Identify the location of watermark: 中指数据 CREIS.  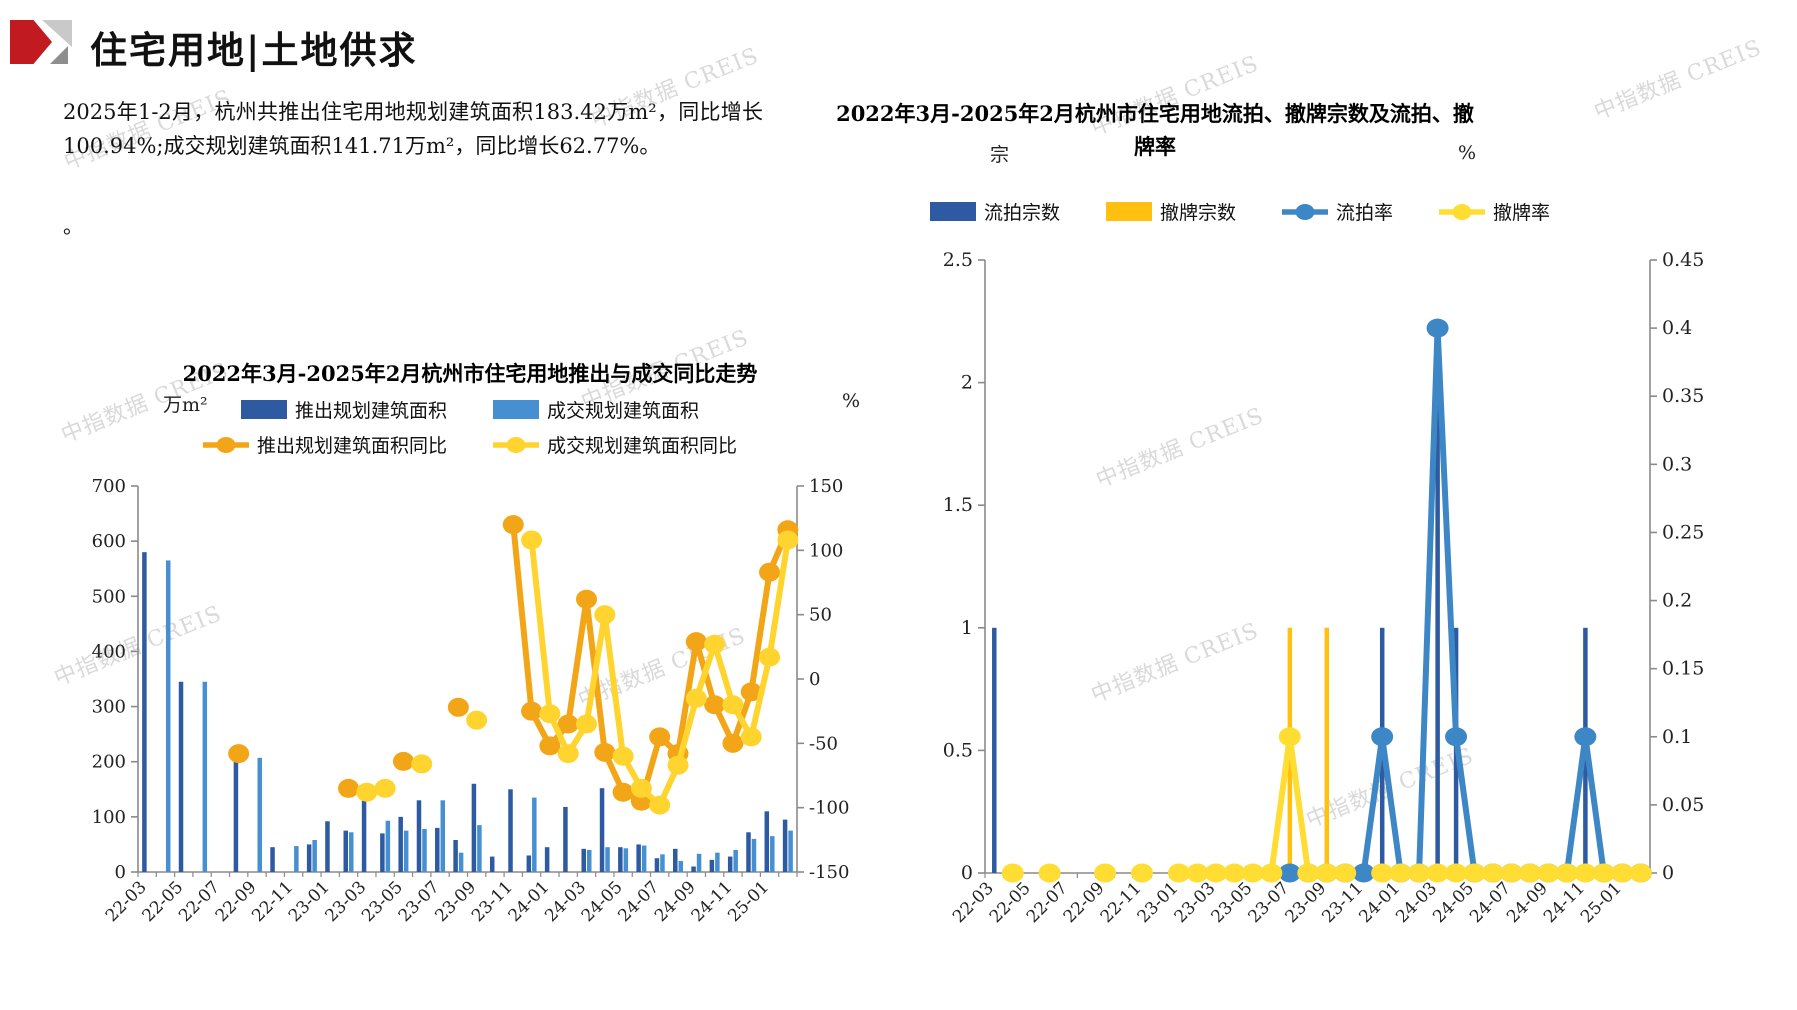
(1678, 80).